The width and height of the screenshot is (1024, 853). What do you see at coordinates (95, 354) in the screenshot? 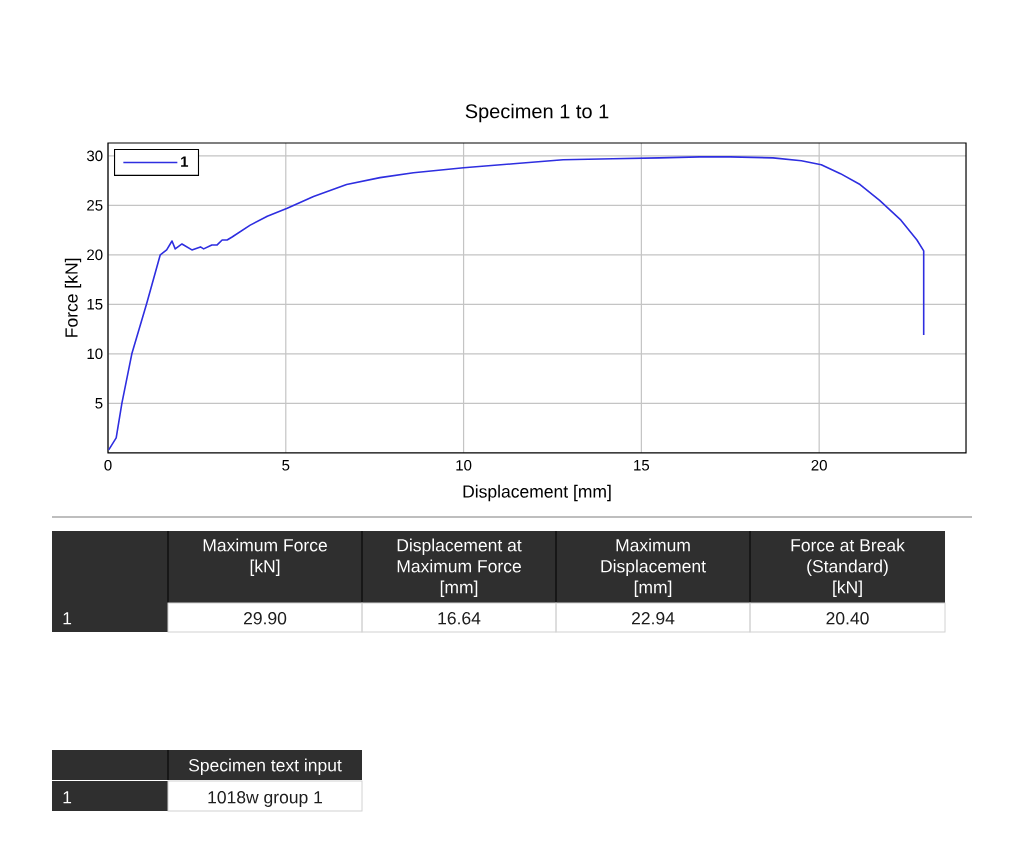
I see `y-tick-label: 10` at bounding box center [95, 354].